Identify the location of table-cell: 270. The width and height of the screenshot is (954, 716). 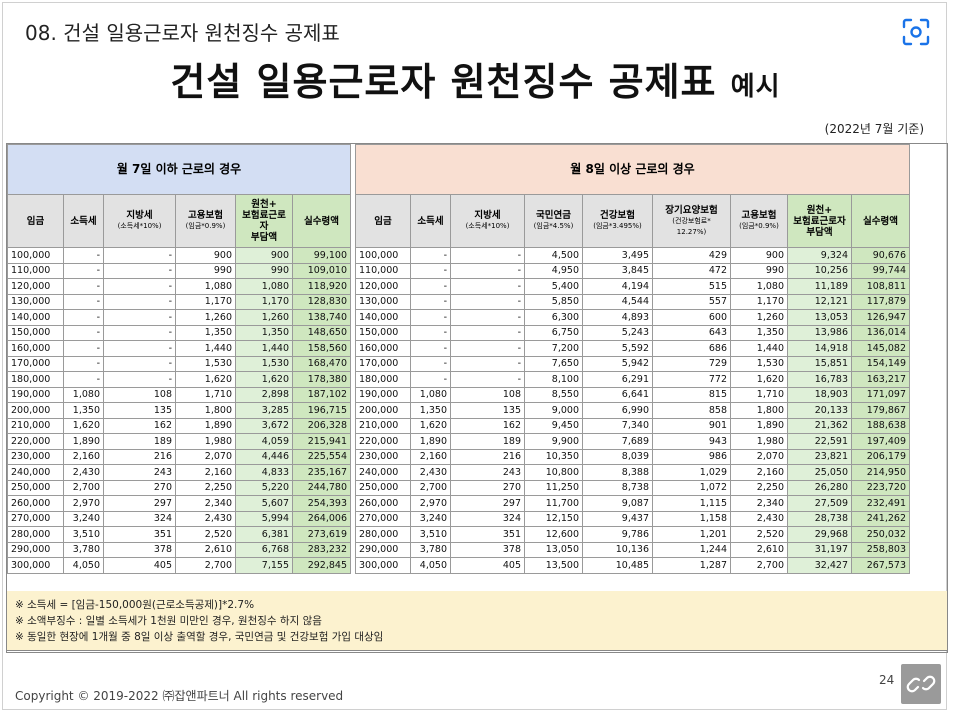
(139, 487).